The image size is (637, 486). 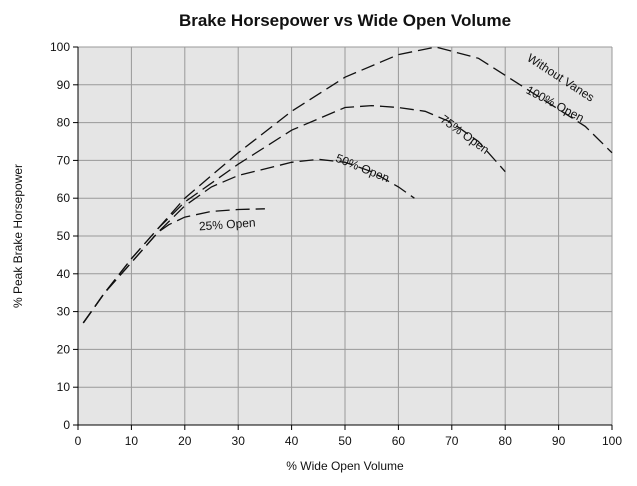 I want to click on x-tick-label: 80, so click(x=506, y=441).